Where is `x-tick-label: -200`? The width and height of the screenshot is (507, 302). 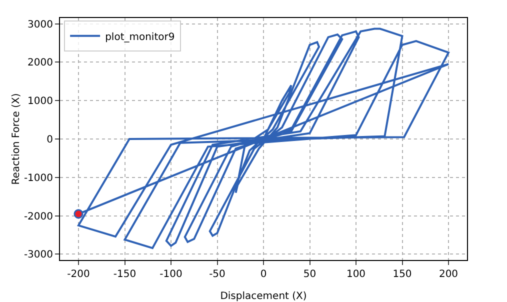
x-tick-label: -200 is located at coordinates (78, 274).